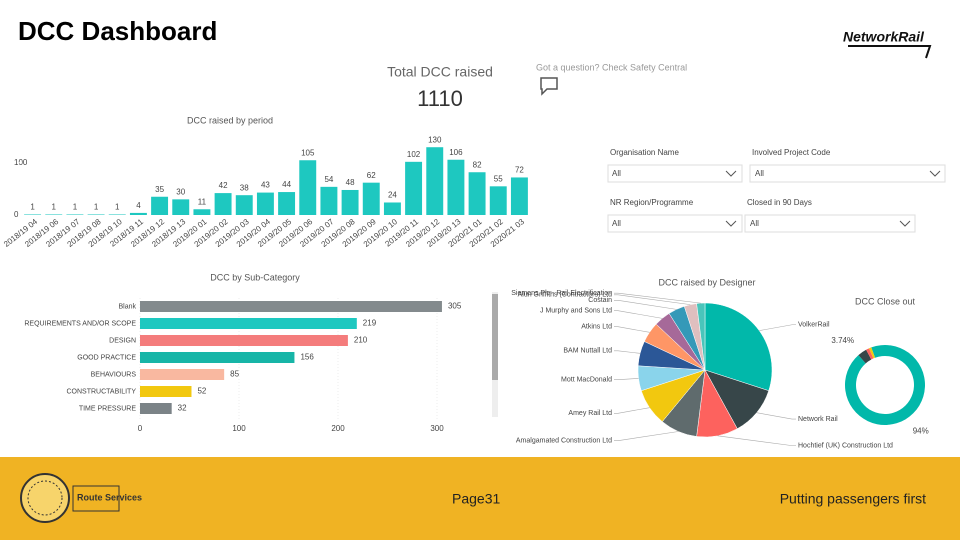 The image size is (960, 540). Describe the element at coordinates (159, 189) in the screenshot. I see `data-label: 35` at that location.